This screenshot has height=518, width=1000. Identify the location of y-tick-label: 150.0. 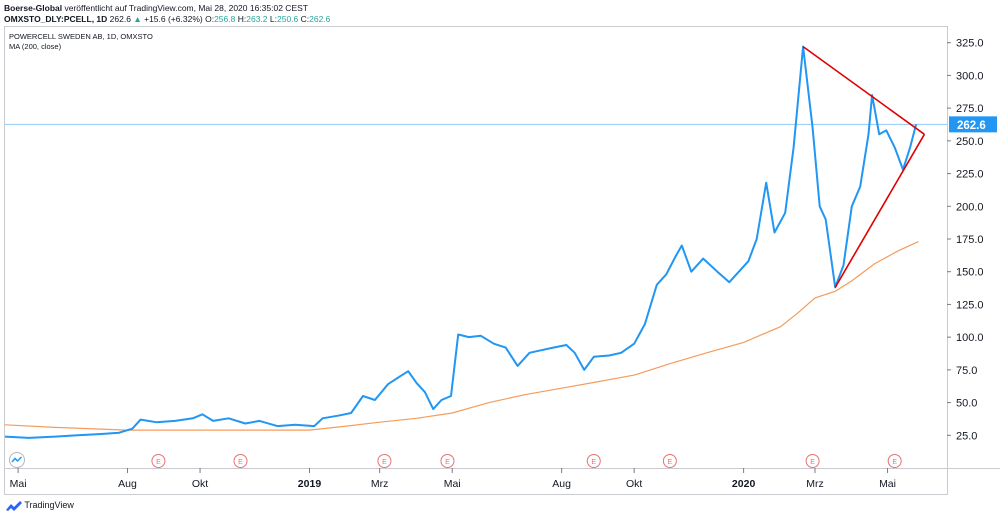
(970, 273).